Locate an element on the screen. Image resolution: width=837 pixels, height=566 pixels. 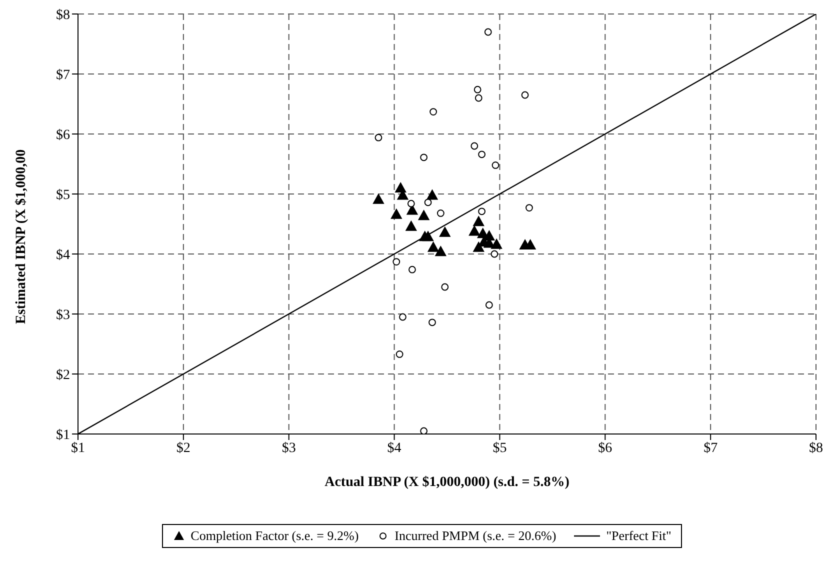
x-tick-label: $2 is located at coordinates (183, 448).